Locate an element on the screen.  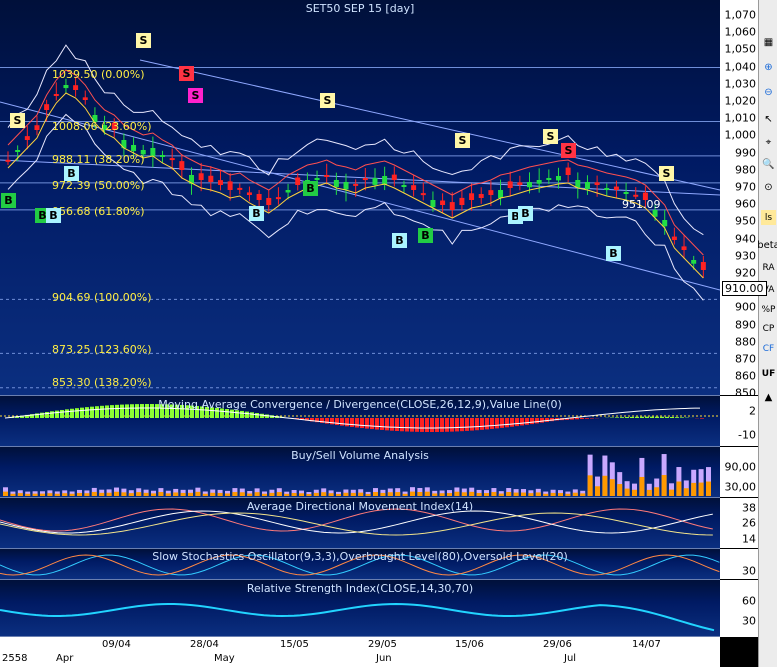
chart-type-icon: ▦ is located at coordinates (768, 42).